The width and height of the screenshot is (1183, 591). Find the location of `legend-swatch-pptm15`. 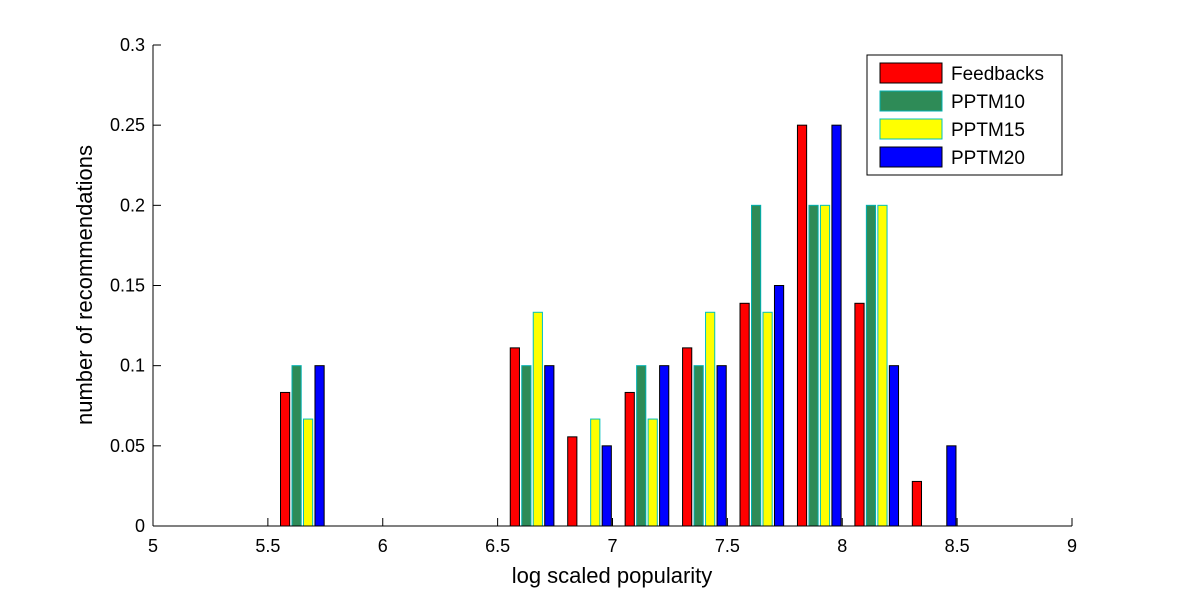

legend-swatch-pptm15 is located at coordinates (911, 129).